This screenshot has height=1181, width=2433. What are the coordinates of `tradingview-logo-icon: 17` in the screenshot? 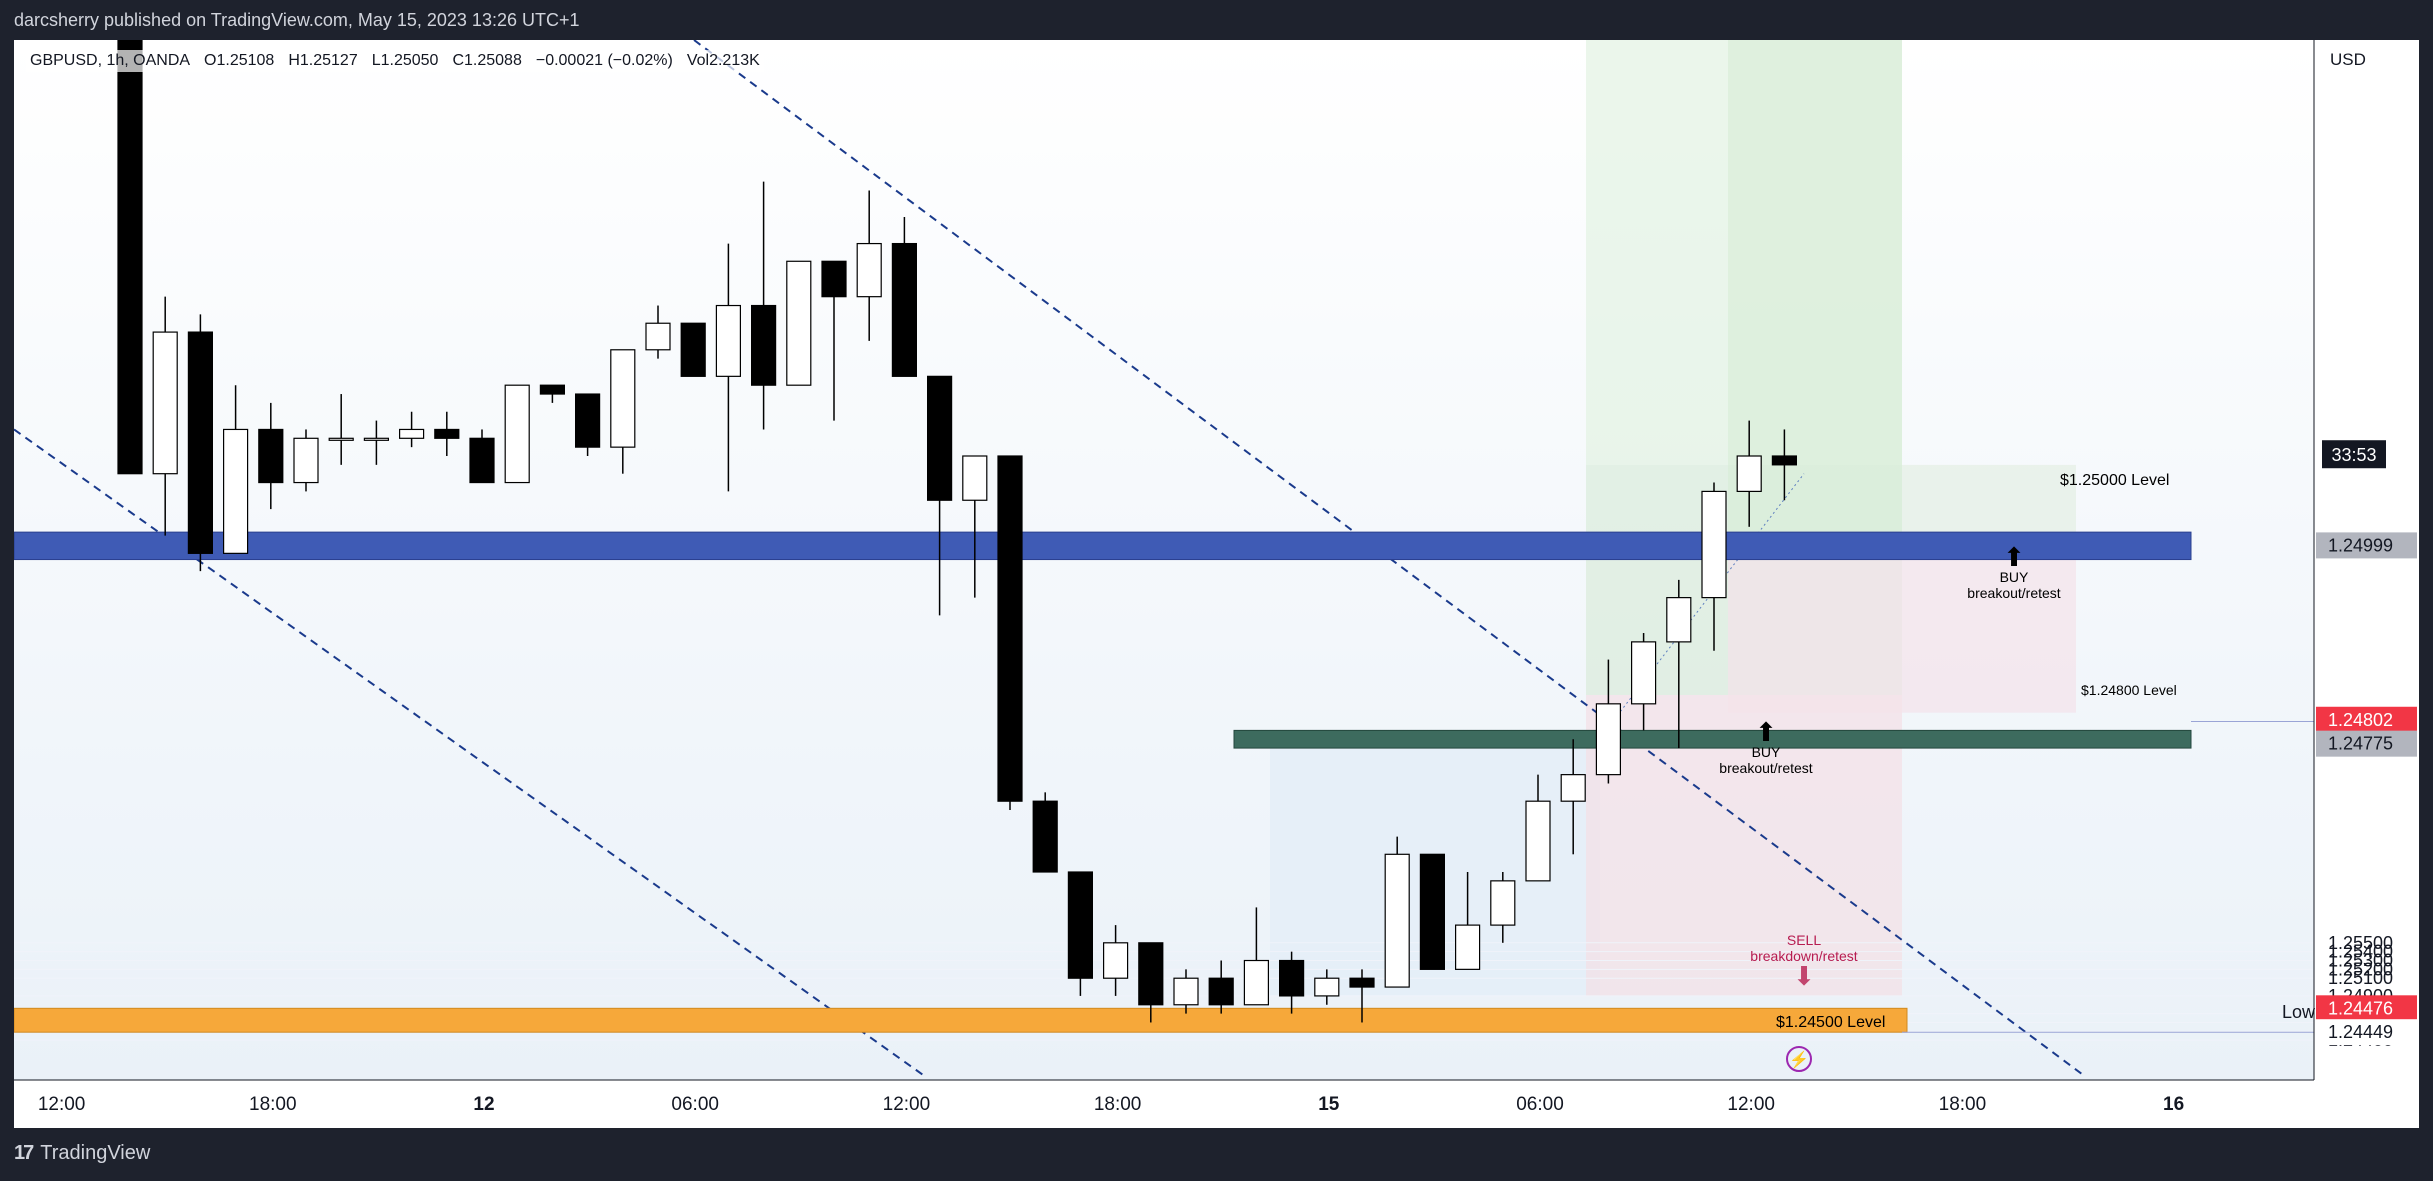 It's located at (24, 1153).